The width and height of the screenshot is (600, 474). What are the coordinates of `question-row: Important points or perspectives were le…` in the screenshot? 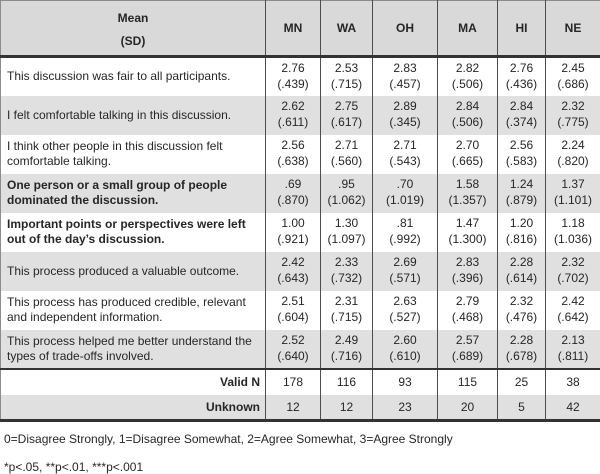 It's located at (300, 232).